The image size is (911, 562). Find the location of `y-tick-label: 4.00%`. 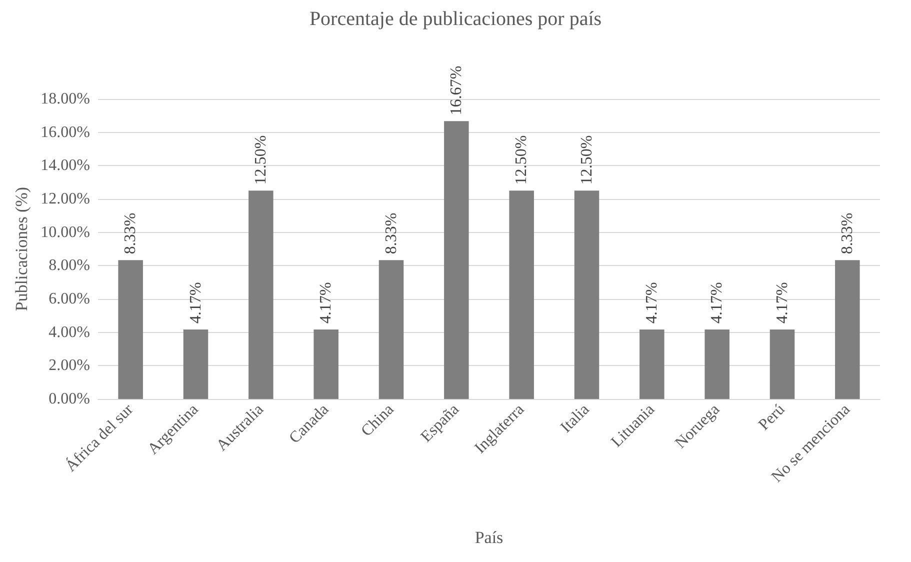

y-tick-label: 4.00% is located at coordinates (69, 332).